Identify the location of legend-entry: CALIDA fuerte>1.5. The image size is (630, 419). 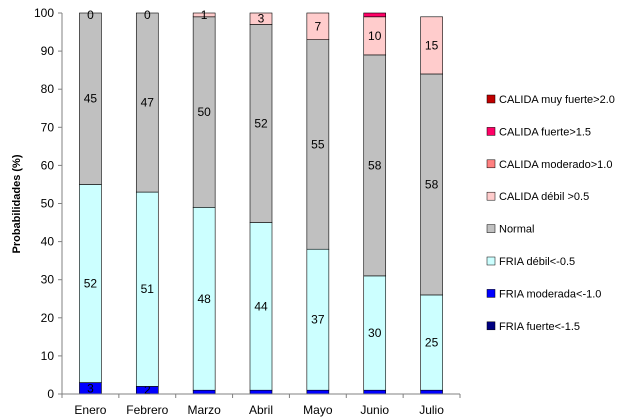
(545, 132).